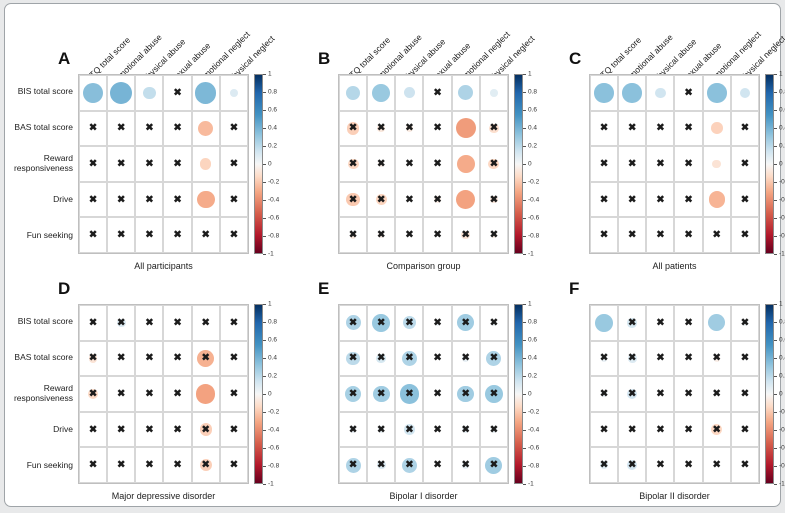 This screenshot has height=513, width=785. What do you see at coordinates (49, 465) in the screenshot?
I see `row-label: Fun seeking` at bounding box center [49, 465].